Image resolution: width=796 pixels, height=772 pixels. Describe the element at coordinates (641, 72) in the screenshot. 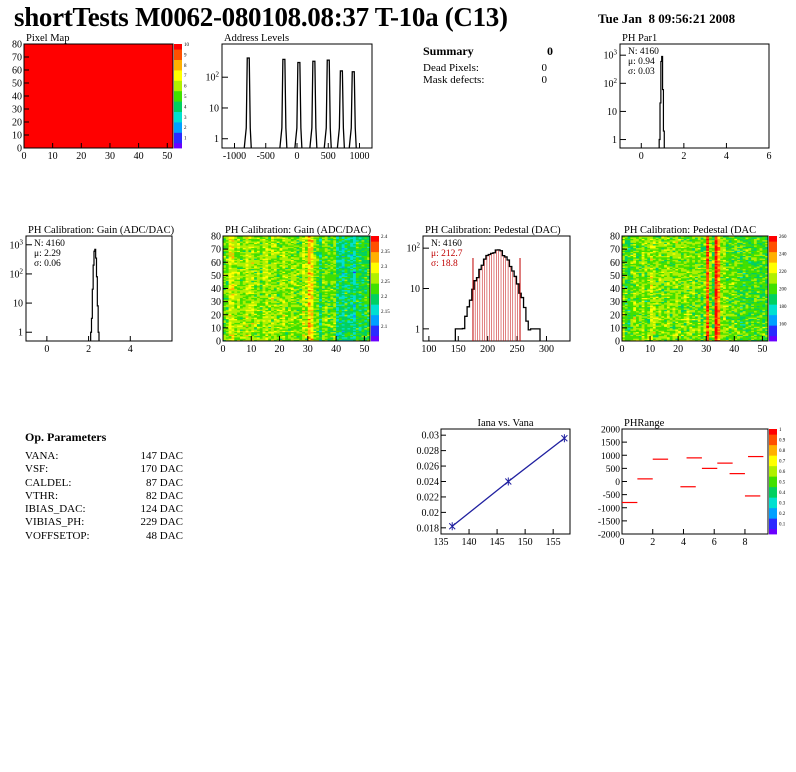

I see `stats-entry: σ: 0.03` at that location.